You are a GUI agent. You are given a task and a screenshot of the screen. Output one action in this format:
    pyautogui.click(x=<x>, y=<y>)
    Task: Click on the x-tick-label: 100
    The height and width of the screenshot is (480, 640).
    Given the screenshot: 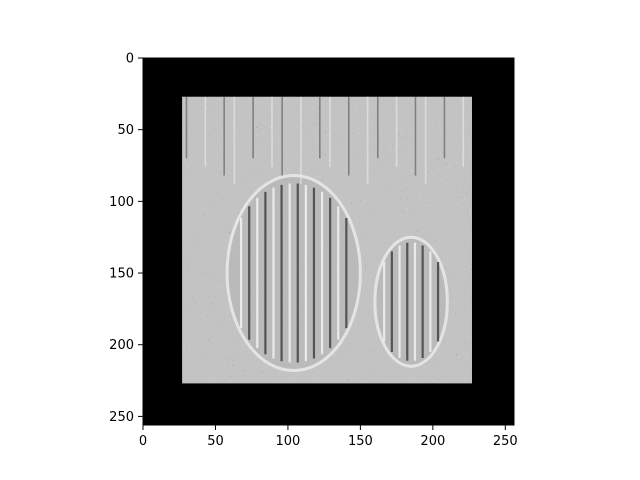 What is the action you would take?
    pyautogui.click(x=288, y=441)
    